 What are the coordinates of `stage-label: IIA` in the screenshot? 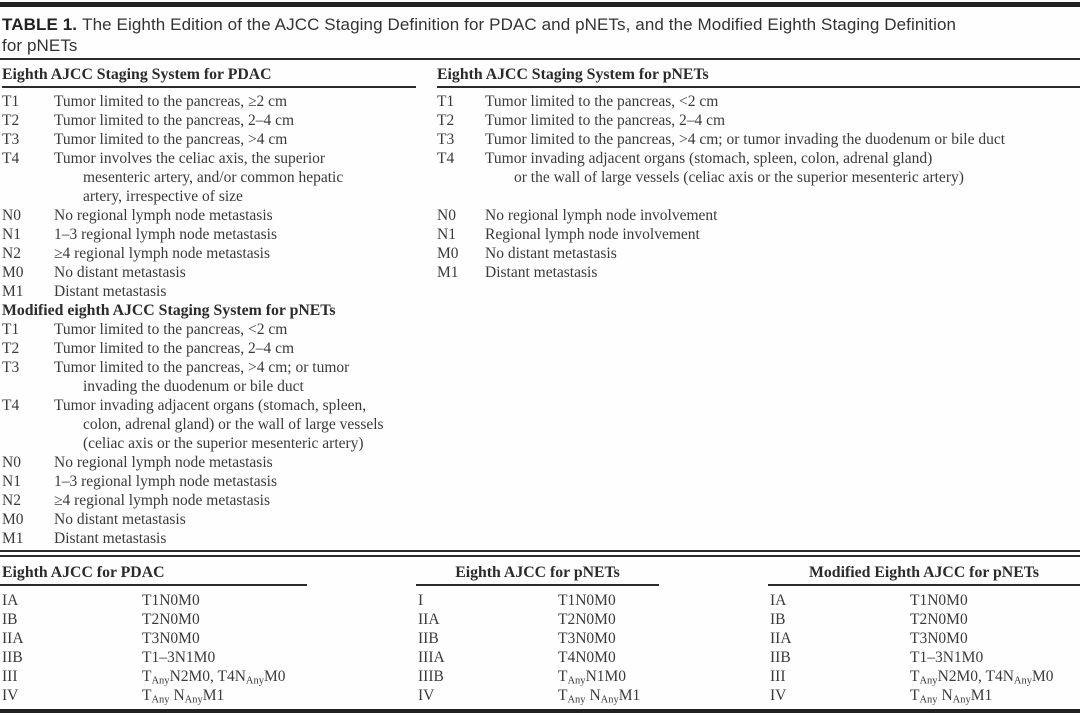 It's located at (781, 638).